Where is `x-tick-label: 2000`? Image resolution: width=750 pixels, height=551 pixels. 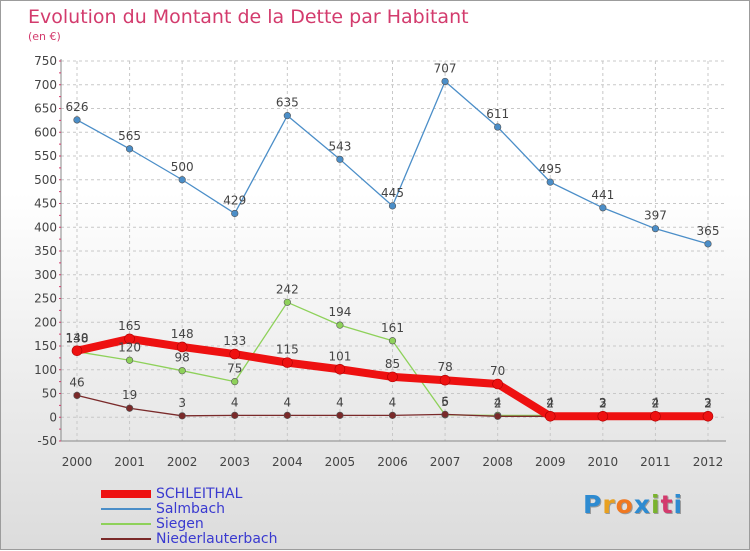 x-tick-label: 2000 is located at coordinates (77, 462).